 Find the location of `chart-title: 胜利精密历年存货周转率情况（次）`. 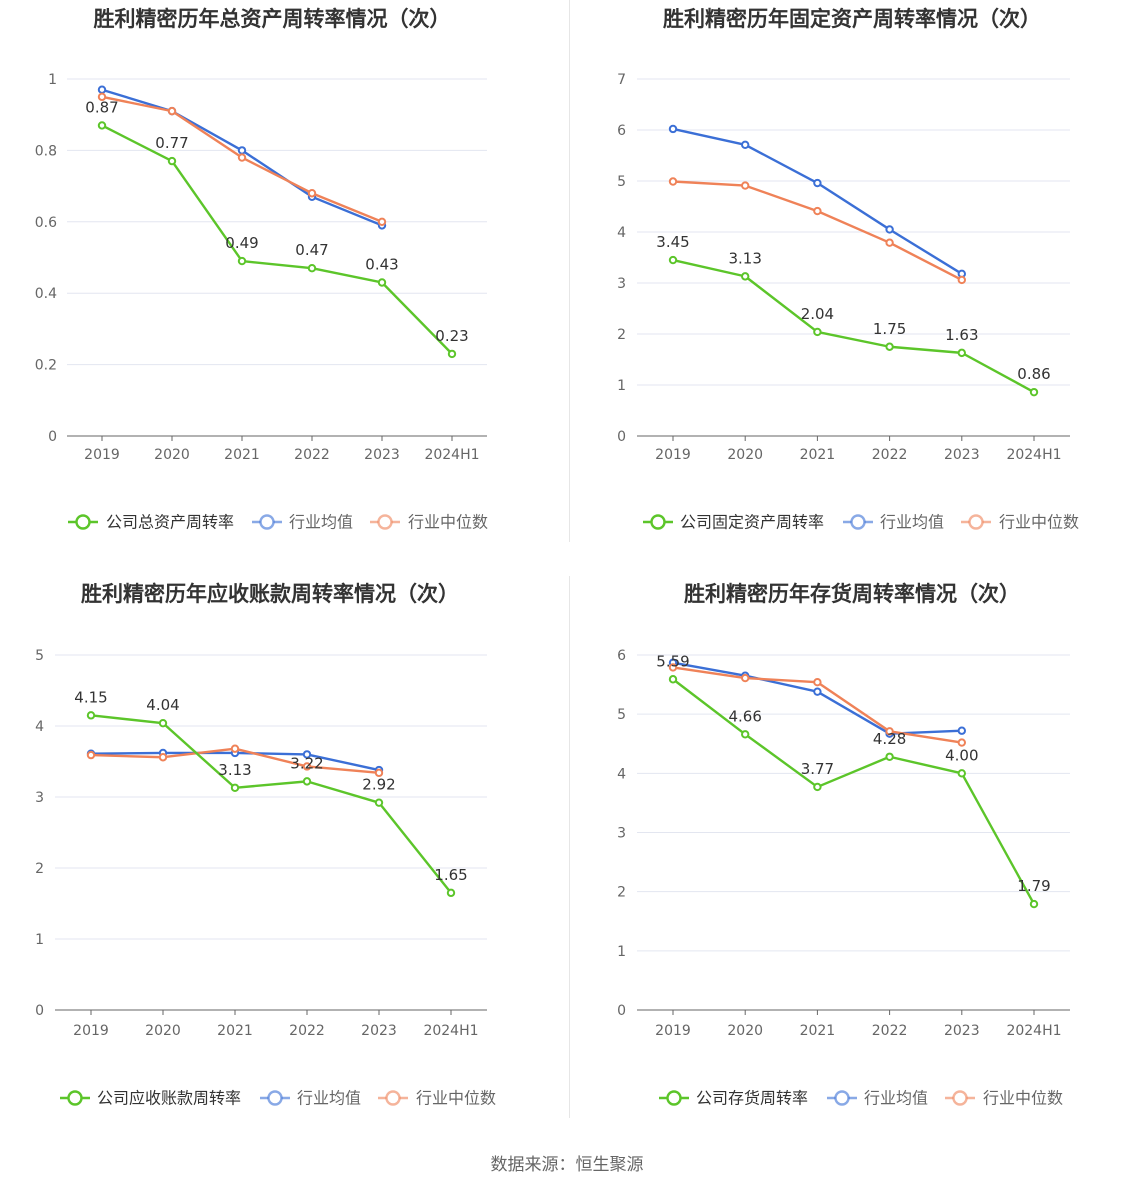

chart-title: 胜利精密历年存货周转率情况（次） is located at coordinates (852, 594).